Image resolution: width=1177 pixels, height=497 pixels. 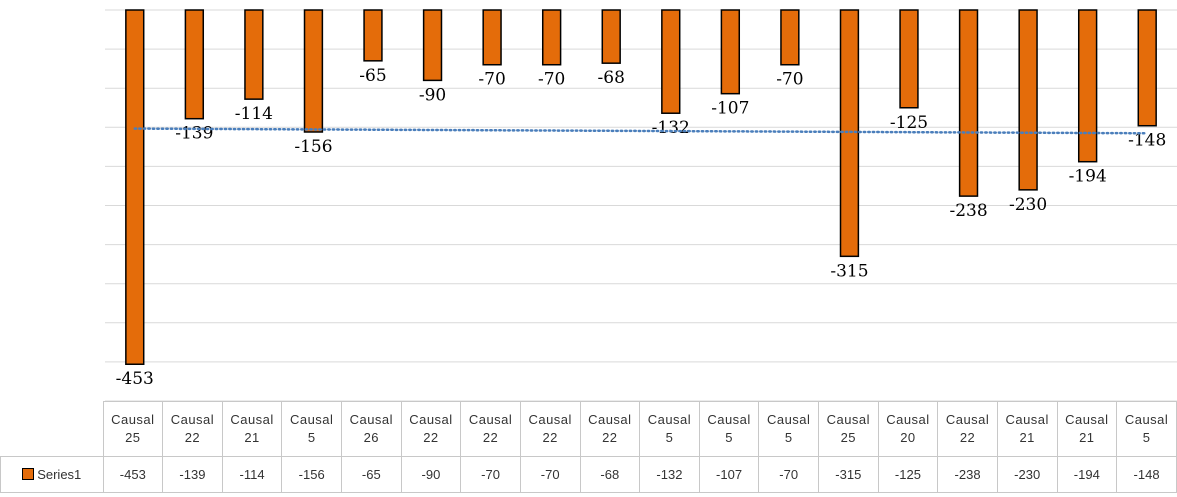 I want to click on value-cell: -90, so click(x=431, y=474).